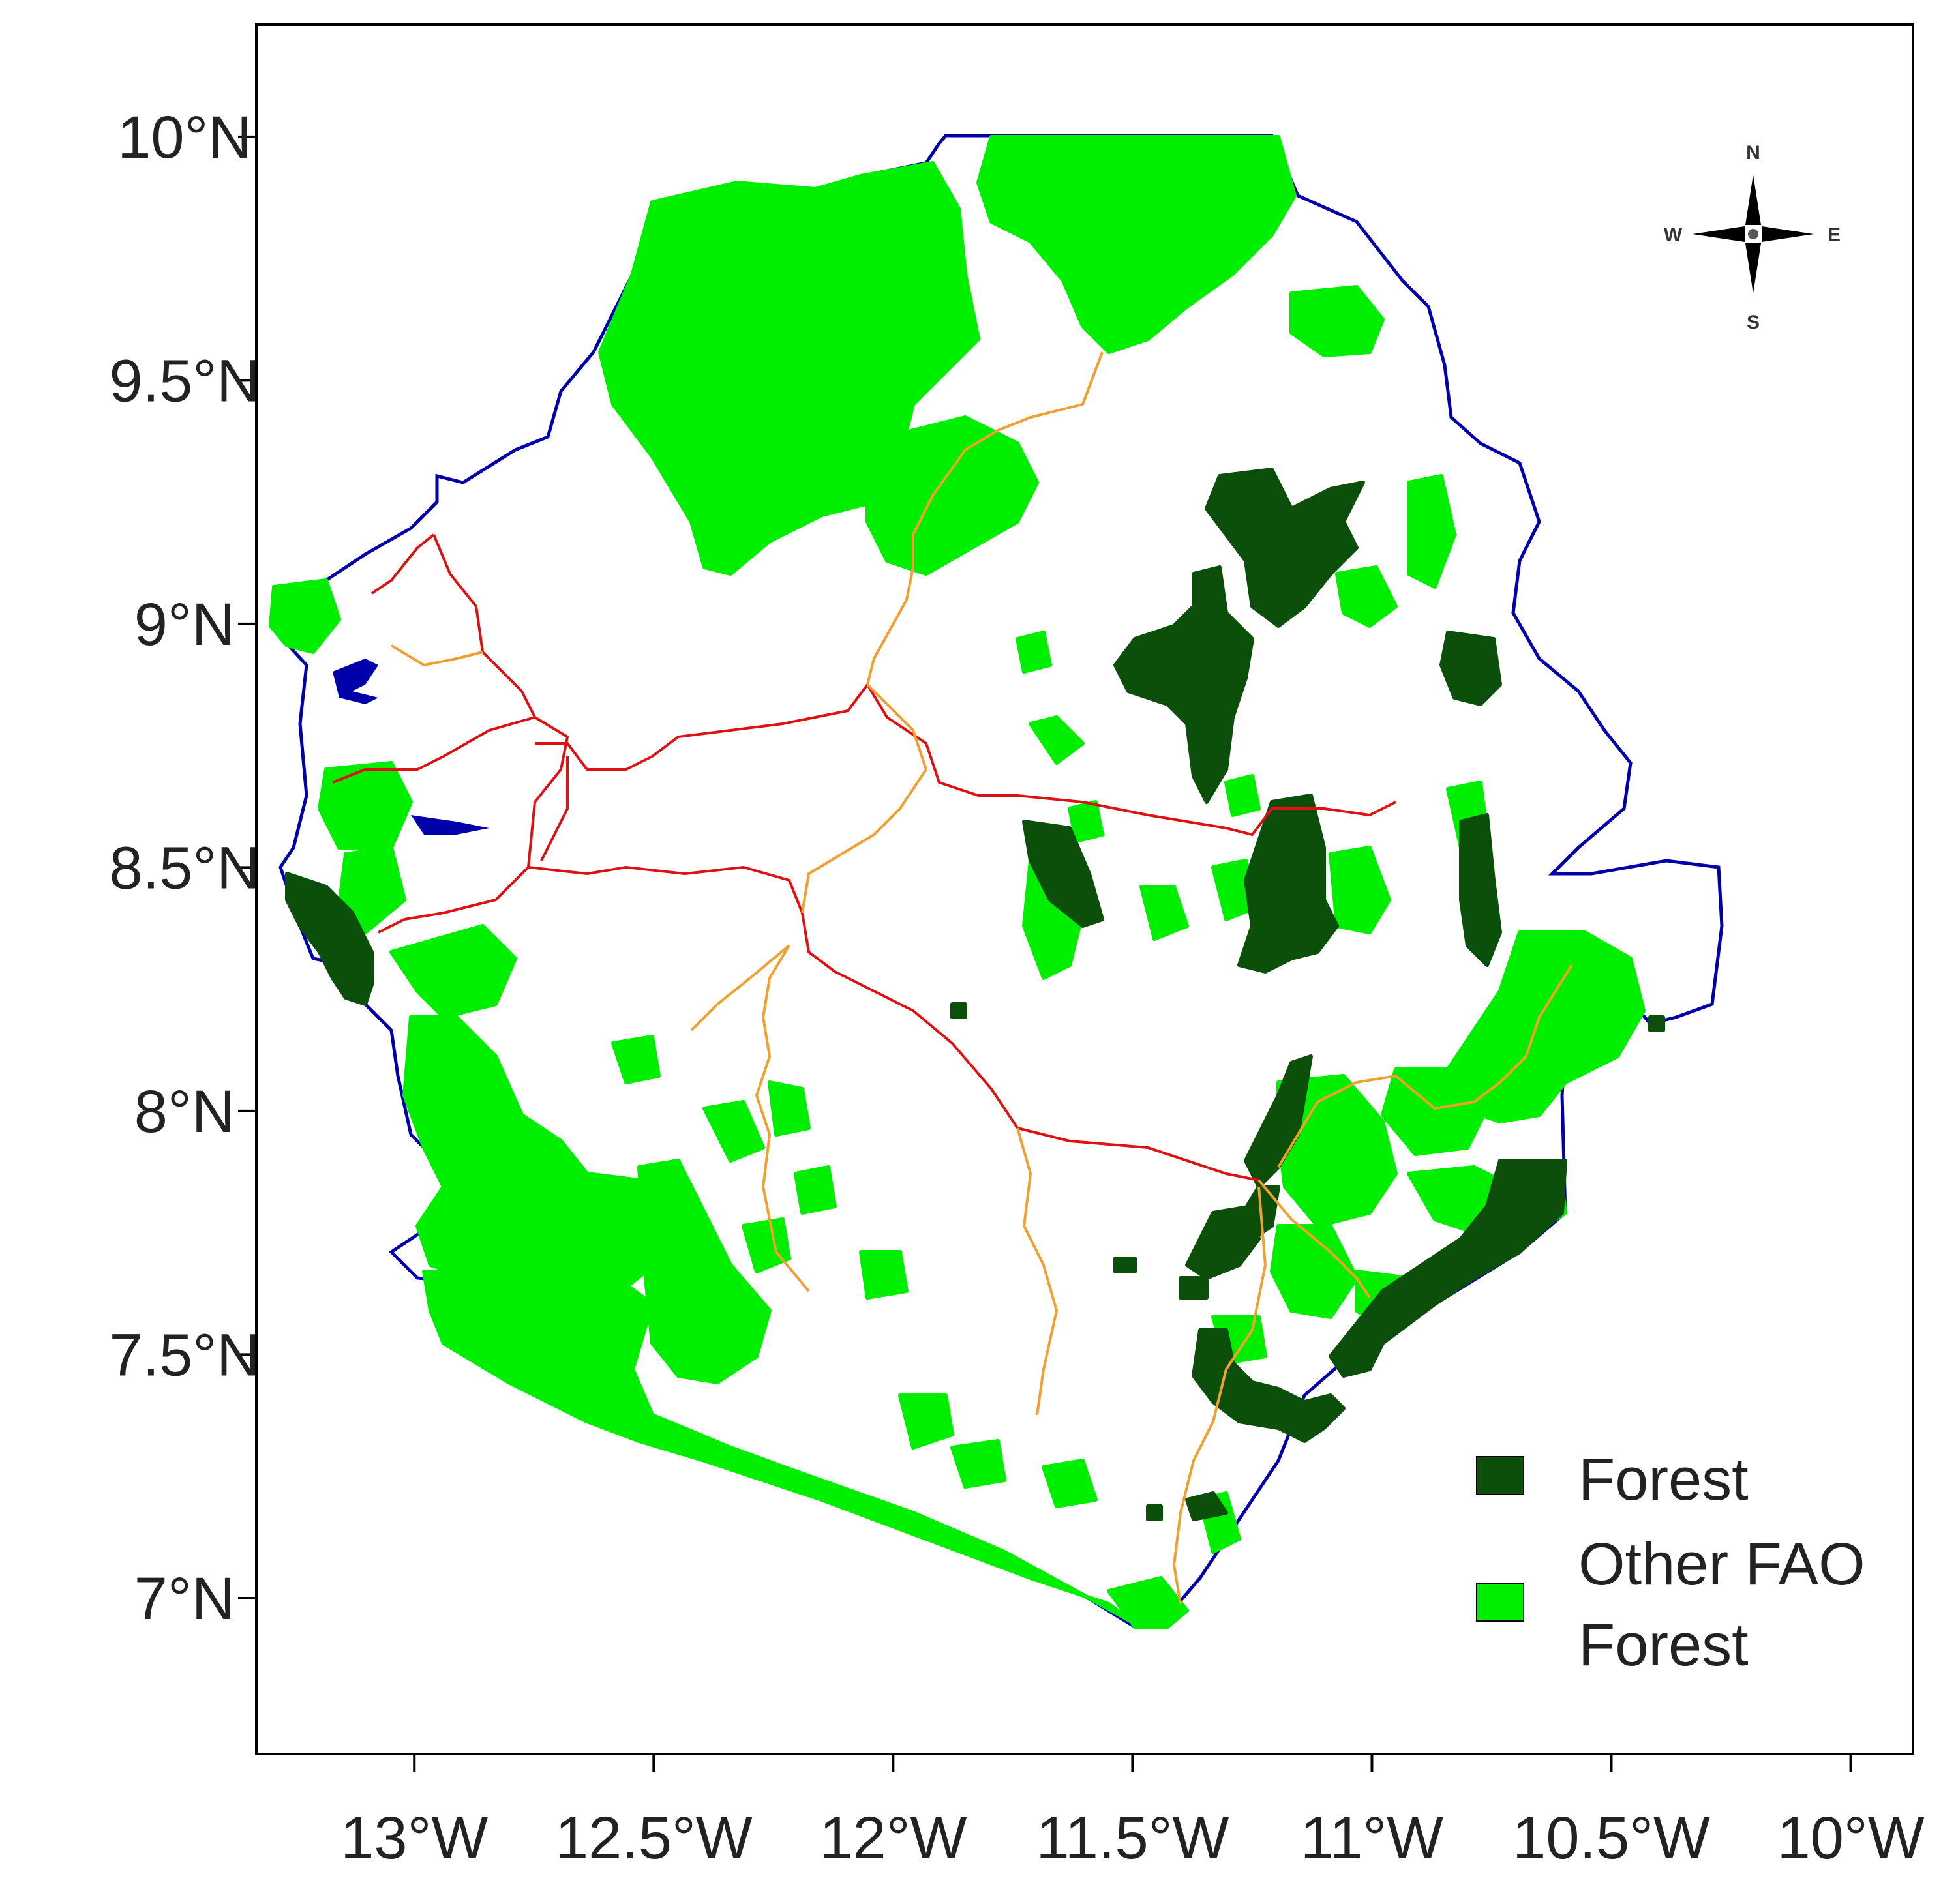  Describe the element at coordinates (1753, 322) in the screenshot. I see `compass-s-label: S` at that location.